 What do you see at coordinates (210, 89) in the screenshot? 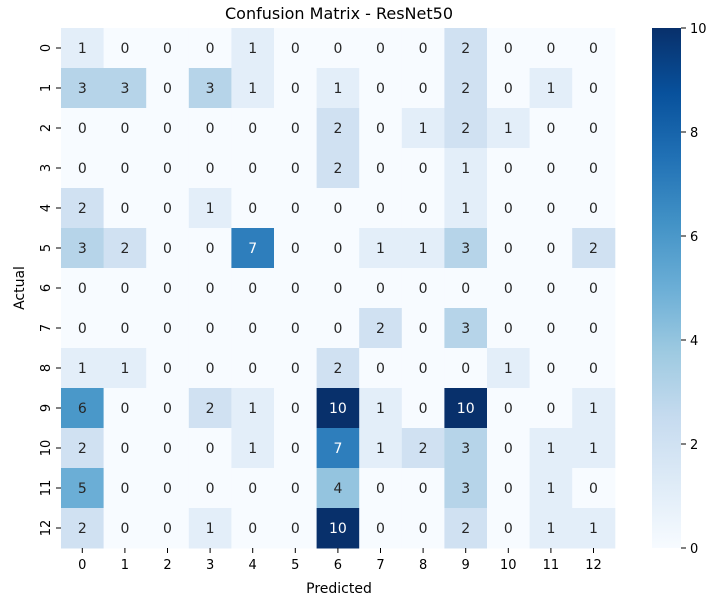
I see `cell-value-r1-c3: 3` at bounding box center [210, 89].